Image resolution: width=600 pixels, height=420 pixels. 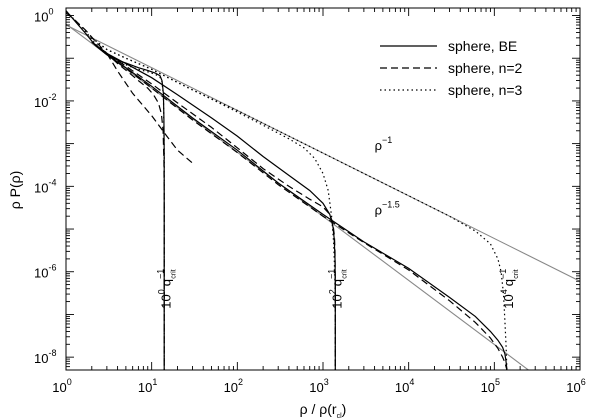 What do you see at coordinates (387, 208) in the screenshot?
I see `label-rho^-1.5: ρ−1.5` at bounding box center [387, 208].